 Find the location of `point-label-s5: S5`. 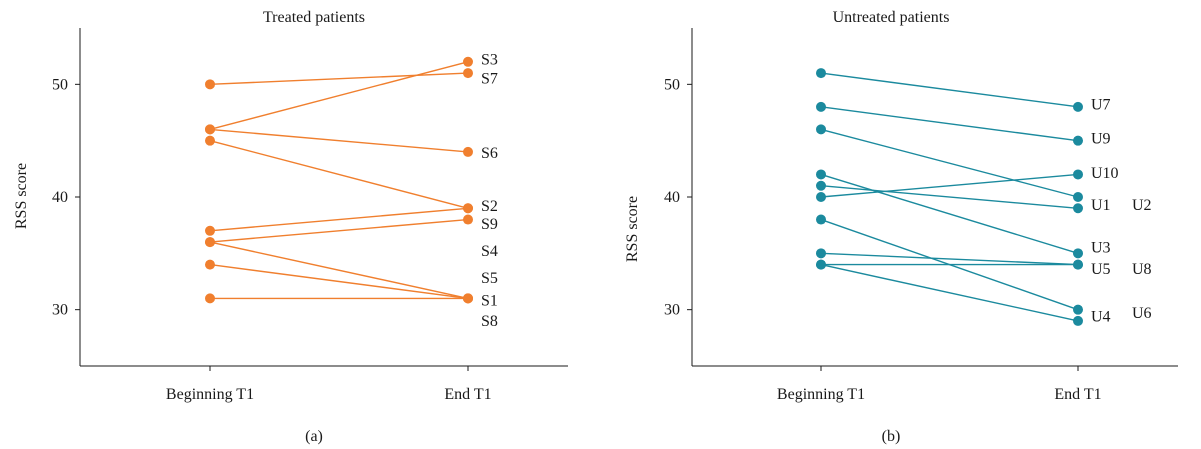

point-label-s5: S5 is located at coordinates (489, 278).